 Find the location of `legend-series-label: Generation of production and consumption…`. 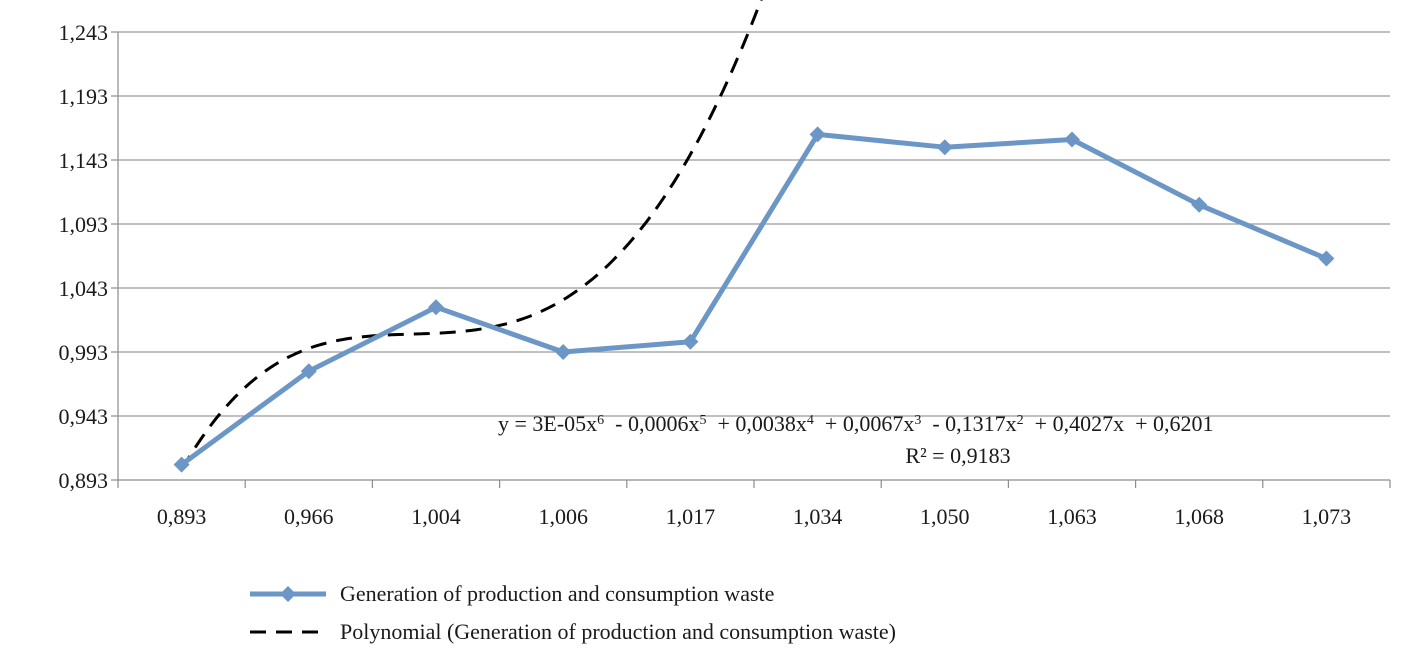

legend-series-label: Generation of production and consumption… is located at coordinates (557, 593).